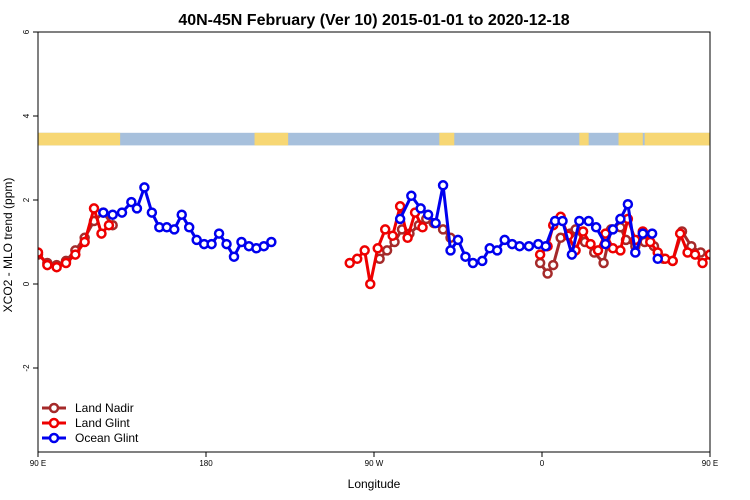  Describe the element at coordinates (8, 245) in the screenshot. I see `y-axis-label: XCO2 - MLO trend (ppm)` at that location.